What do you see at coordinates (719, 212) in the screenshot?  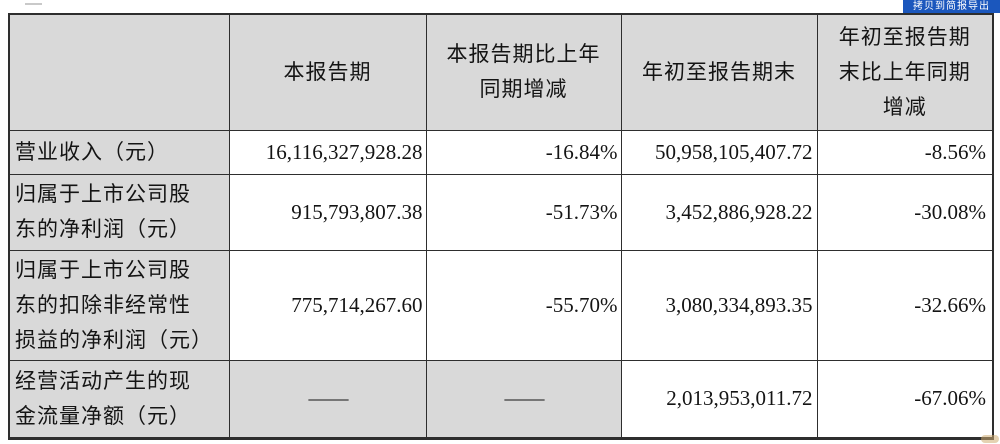 I see `value-cell: 3,452,886,928.22` at bounding box center [719, 212].